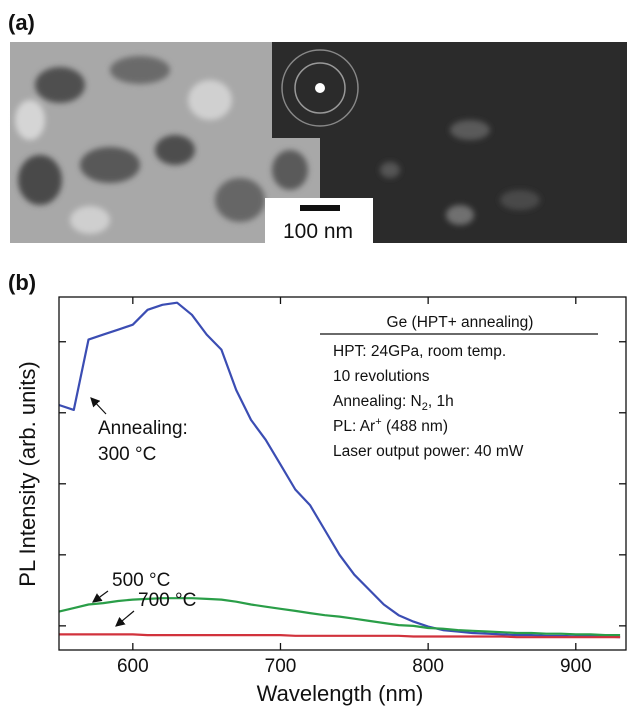 This screenshot has width=627, height=718. Describe the element at coordinates (428, 451) in the screenshot. I see `info-line: Laser output power: 40 mW` at that location.